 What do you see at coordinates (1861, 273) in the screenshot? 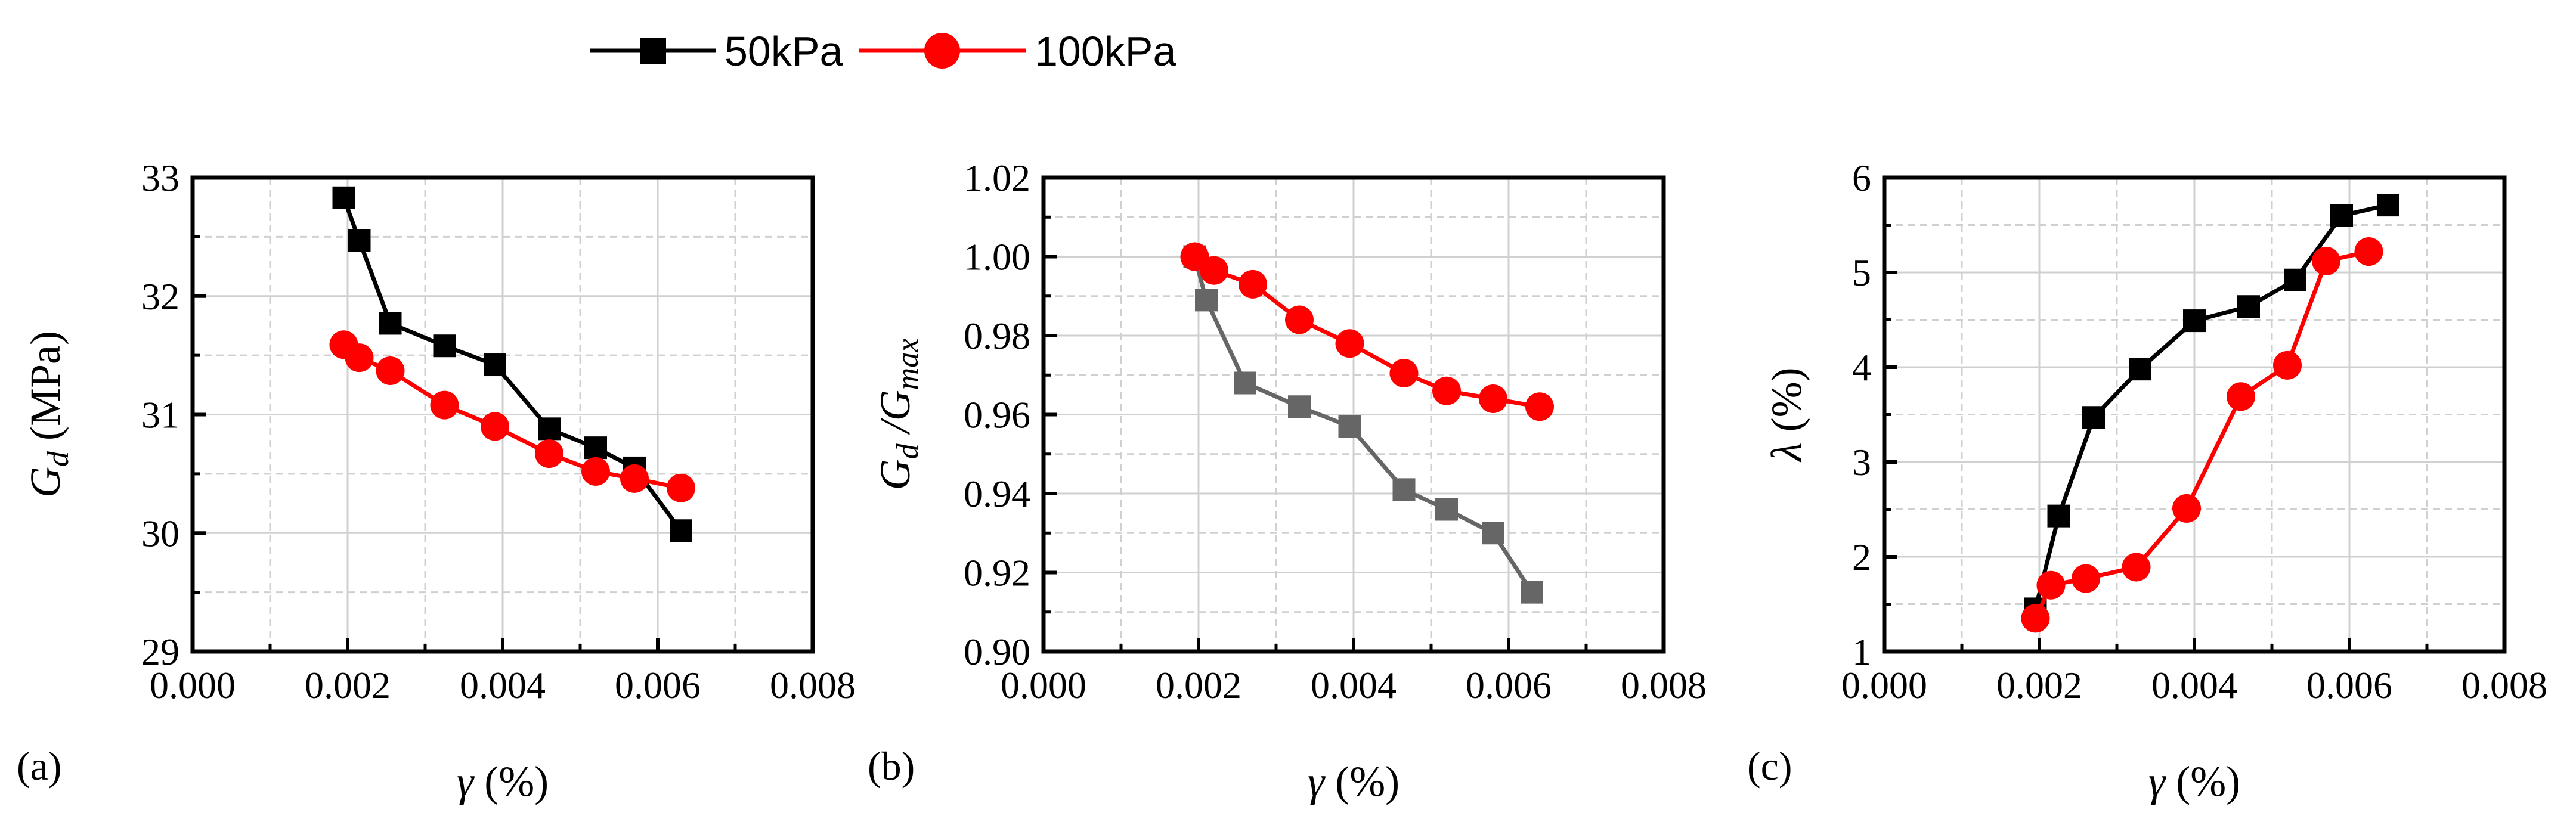
I see `y-tick-label: 5` at bounding box center [1861, 273].